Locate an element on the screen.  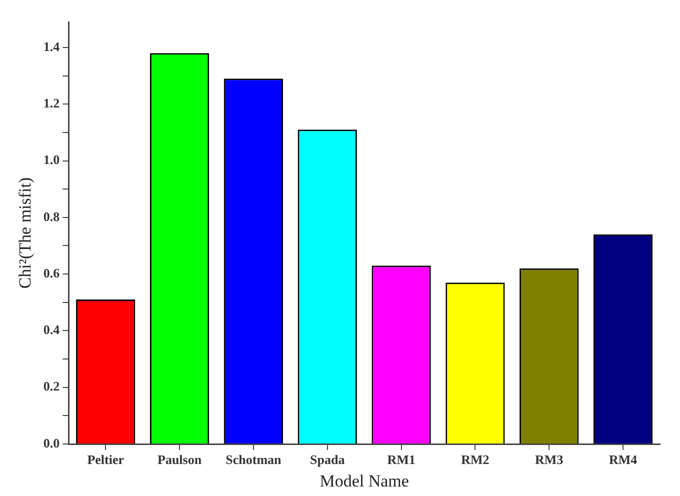
x-tick-label: RM4 is located at coordinates (623, 460).